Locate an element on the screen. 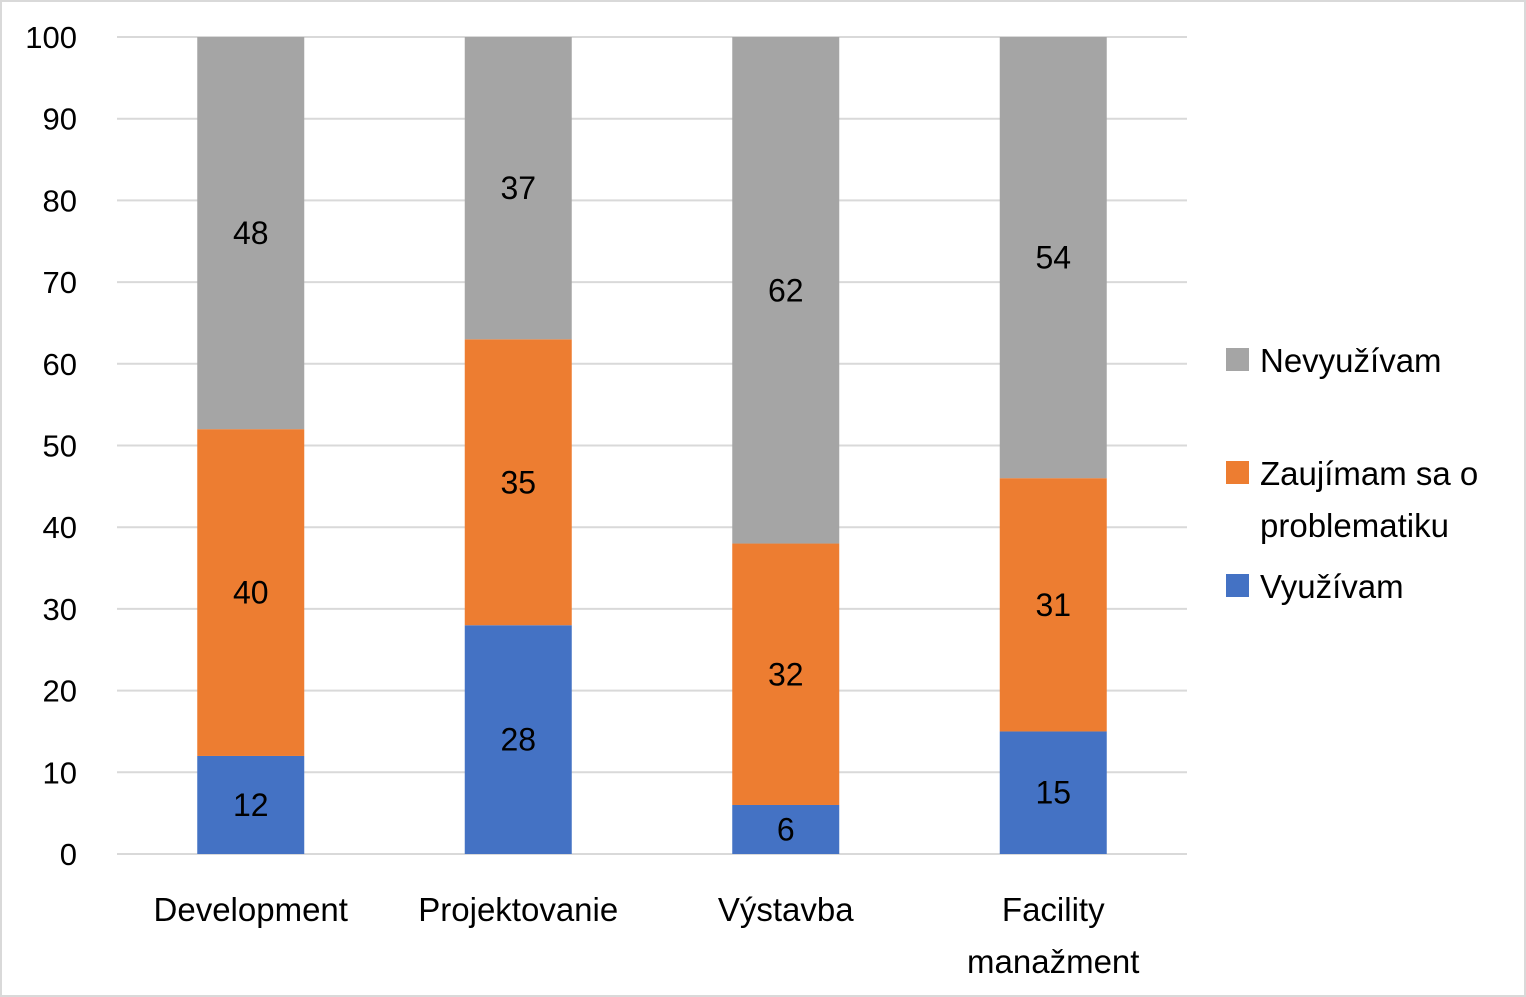 The height and width of the screenshot is (997, 1526). y-tick-label: 10 is located at coordinates (60, 772).